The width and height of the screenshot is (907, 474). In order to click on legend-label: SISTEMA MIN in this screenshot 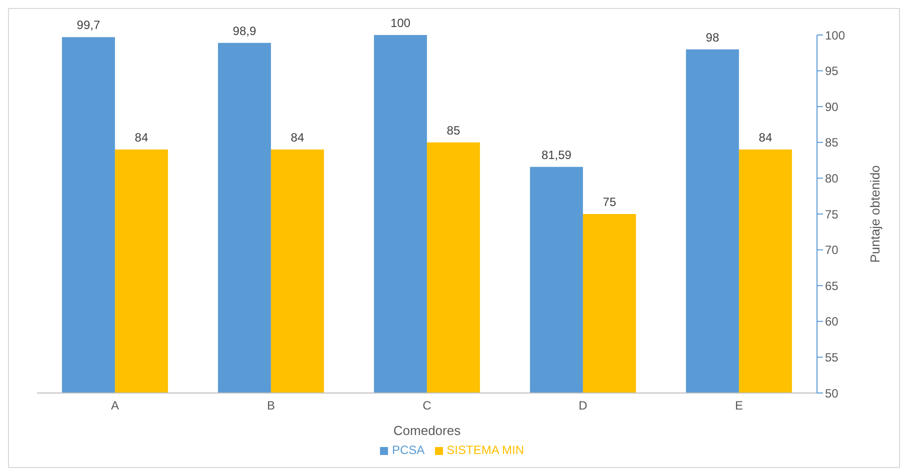, I will do `click(485, 450)`.